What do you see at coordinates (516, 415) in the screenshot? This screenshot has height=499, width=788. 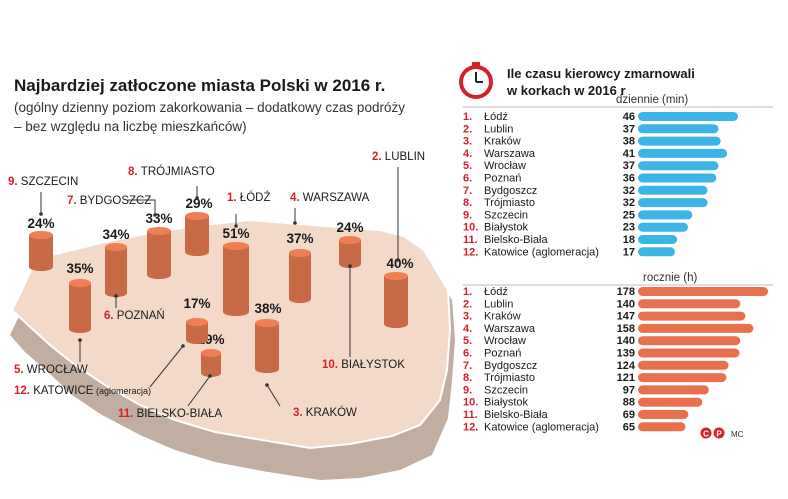 I see `city-name: Bielsko-Biała` at bounding box center [516, 415].